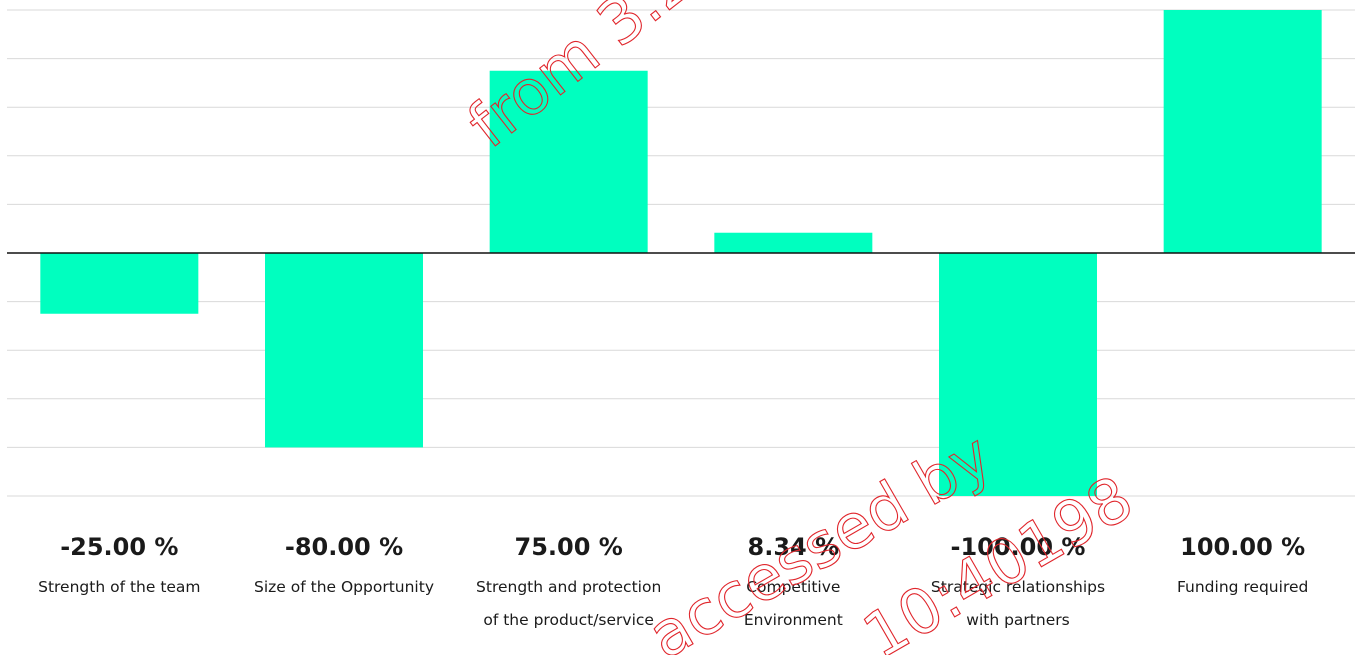 The width and height of the screenshot is (1361, 655). What do you see at coordinates (794, 547) in the screenshot?
I see `value-label: 8.34 %` at bounding box center [794, 547].